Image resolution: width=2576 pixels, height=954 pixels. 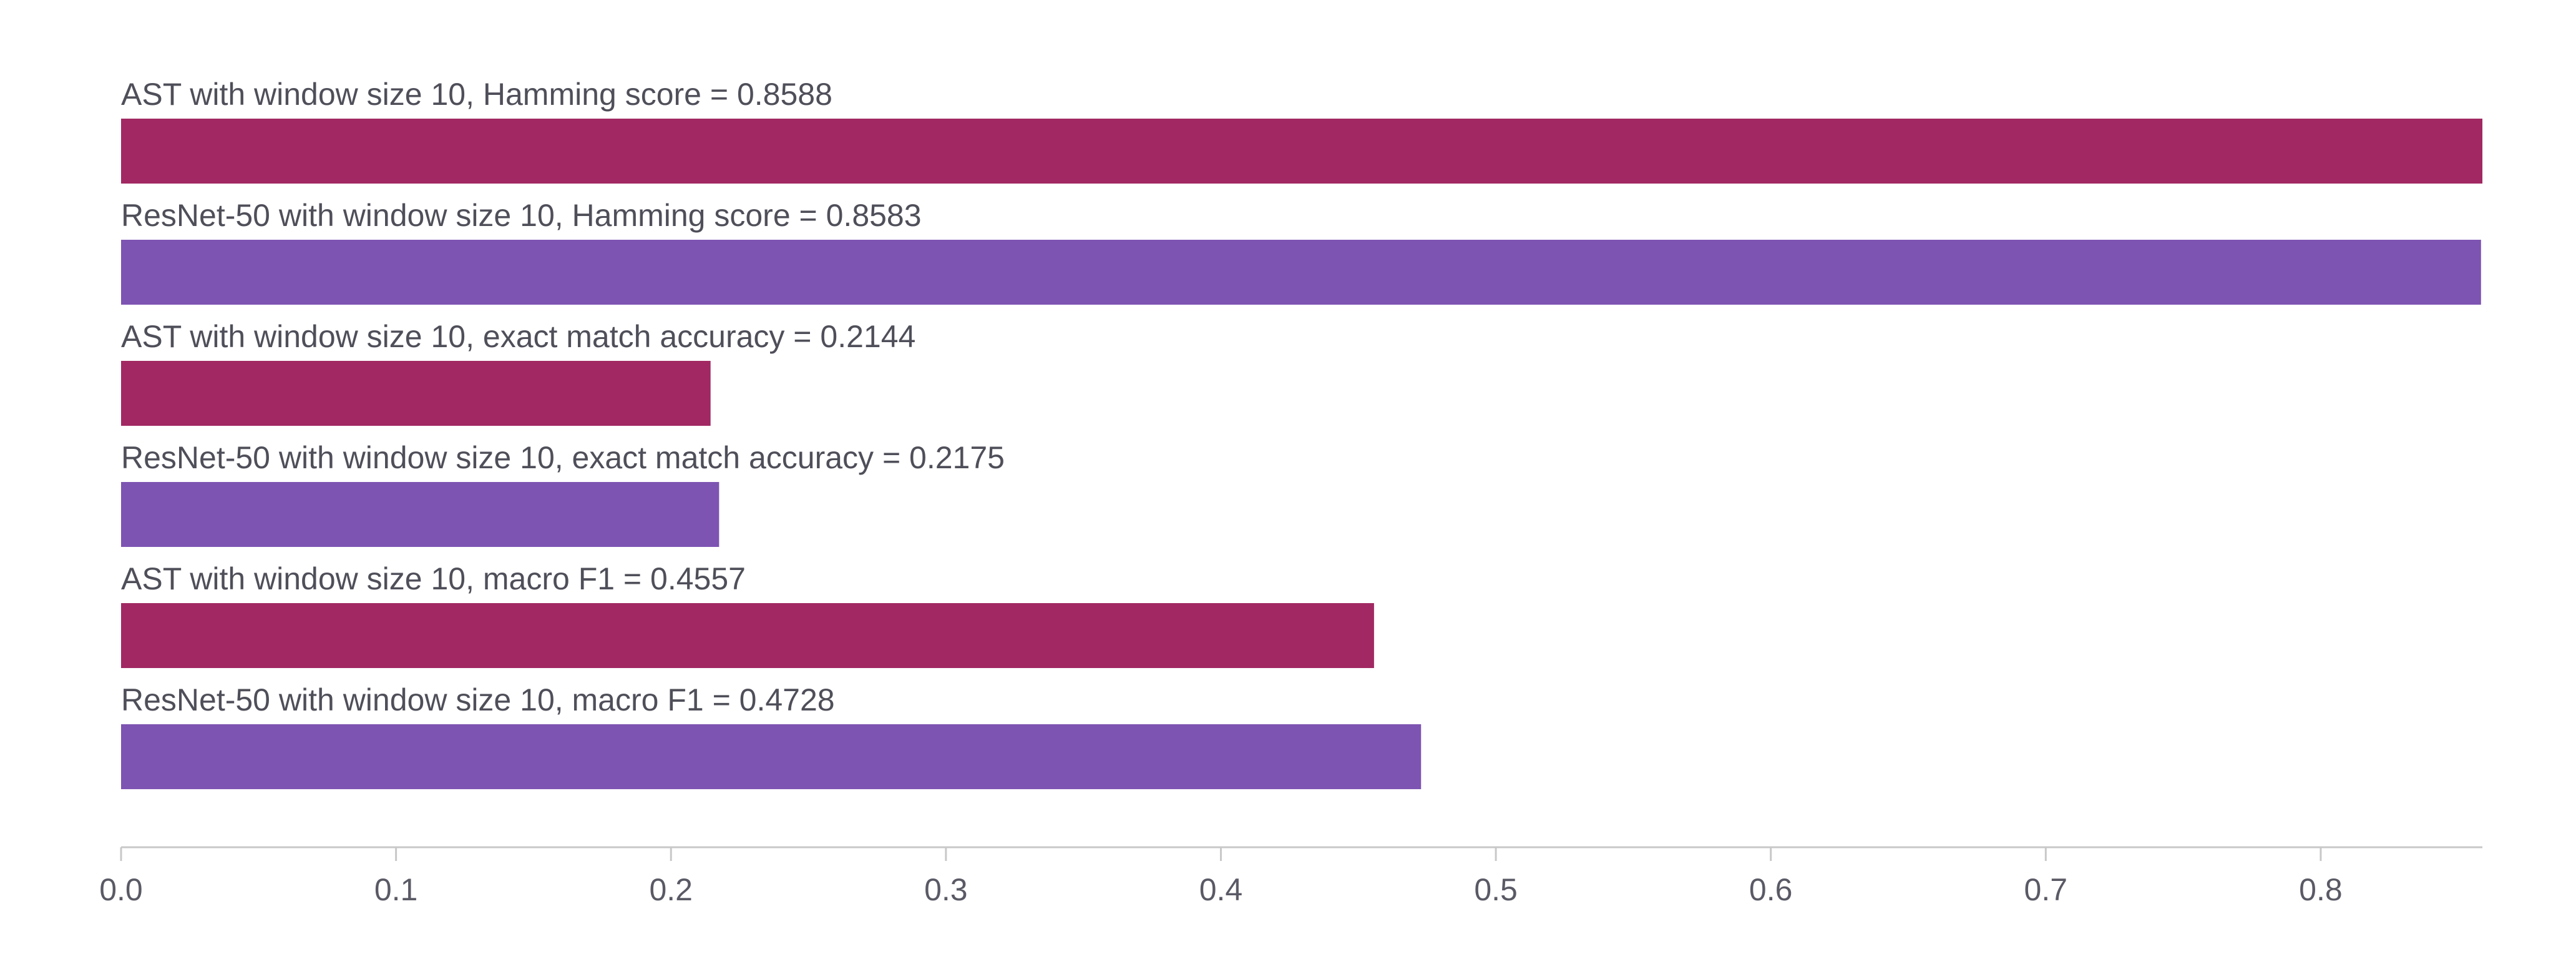 What do you see at coordinates (1771, 889) in the screenshot?
I see `x-tick-label: 0.6` at bounding box center [1771, 889].